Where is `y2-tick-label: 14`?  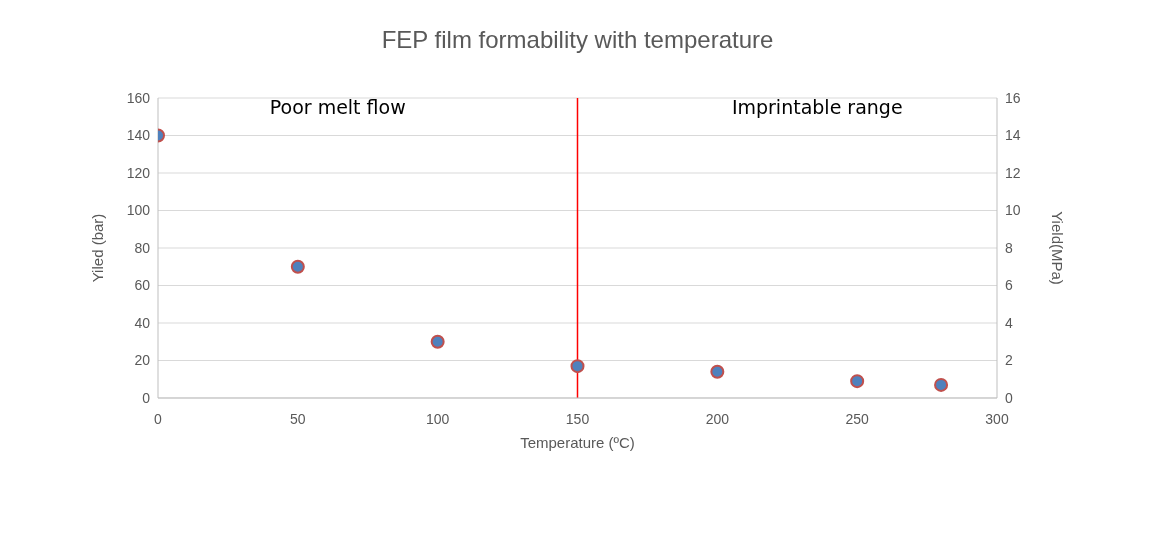
y2-tick-label: 14 is located at coordinates (1013, 135).